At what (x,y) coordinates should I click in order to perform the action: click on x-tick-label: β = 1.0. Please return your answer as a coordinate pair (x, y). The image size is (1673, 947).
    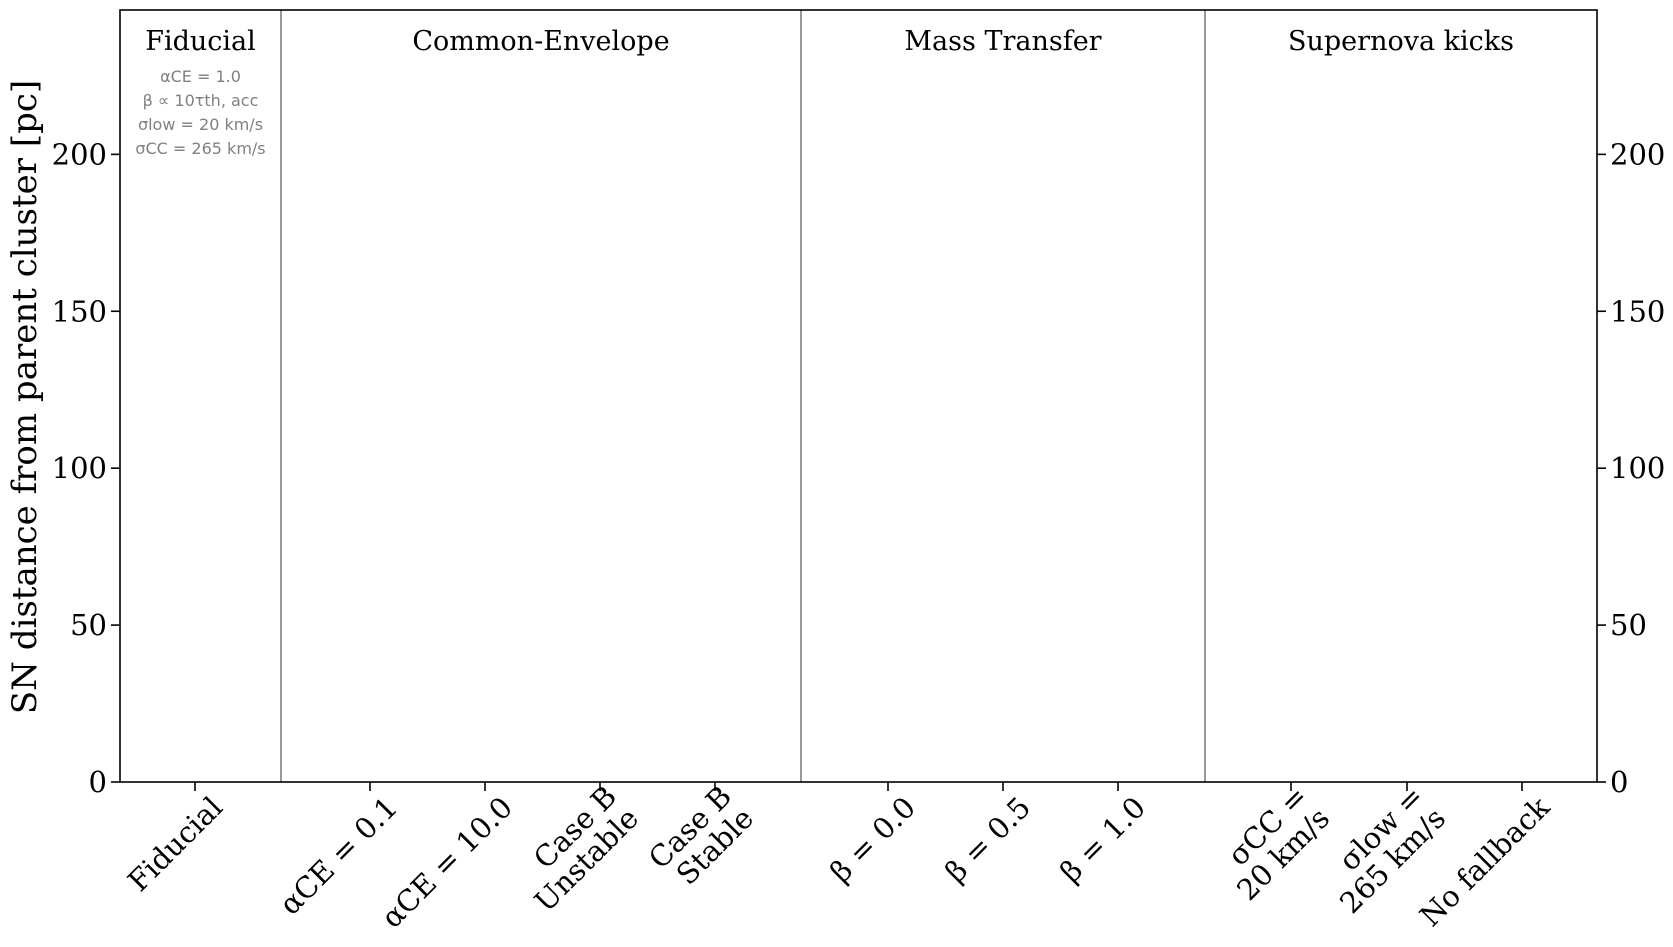
    Looking at the image, I should click on (1102, 839).